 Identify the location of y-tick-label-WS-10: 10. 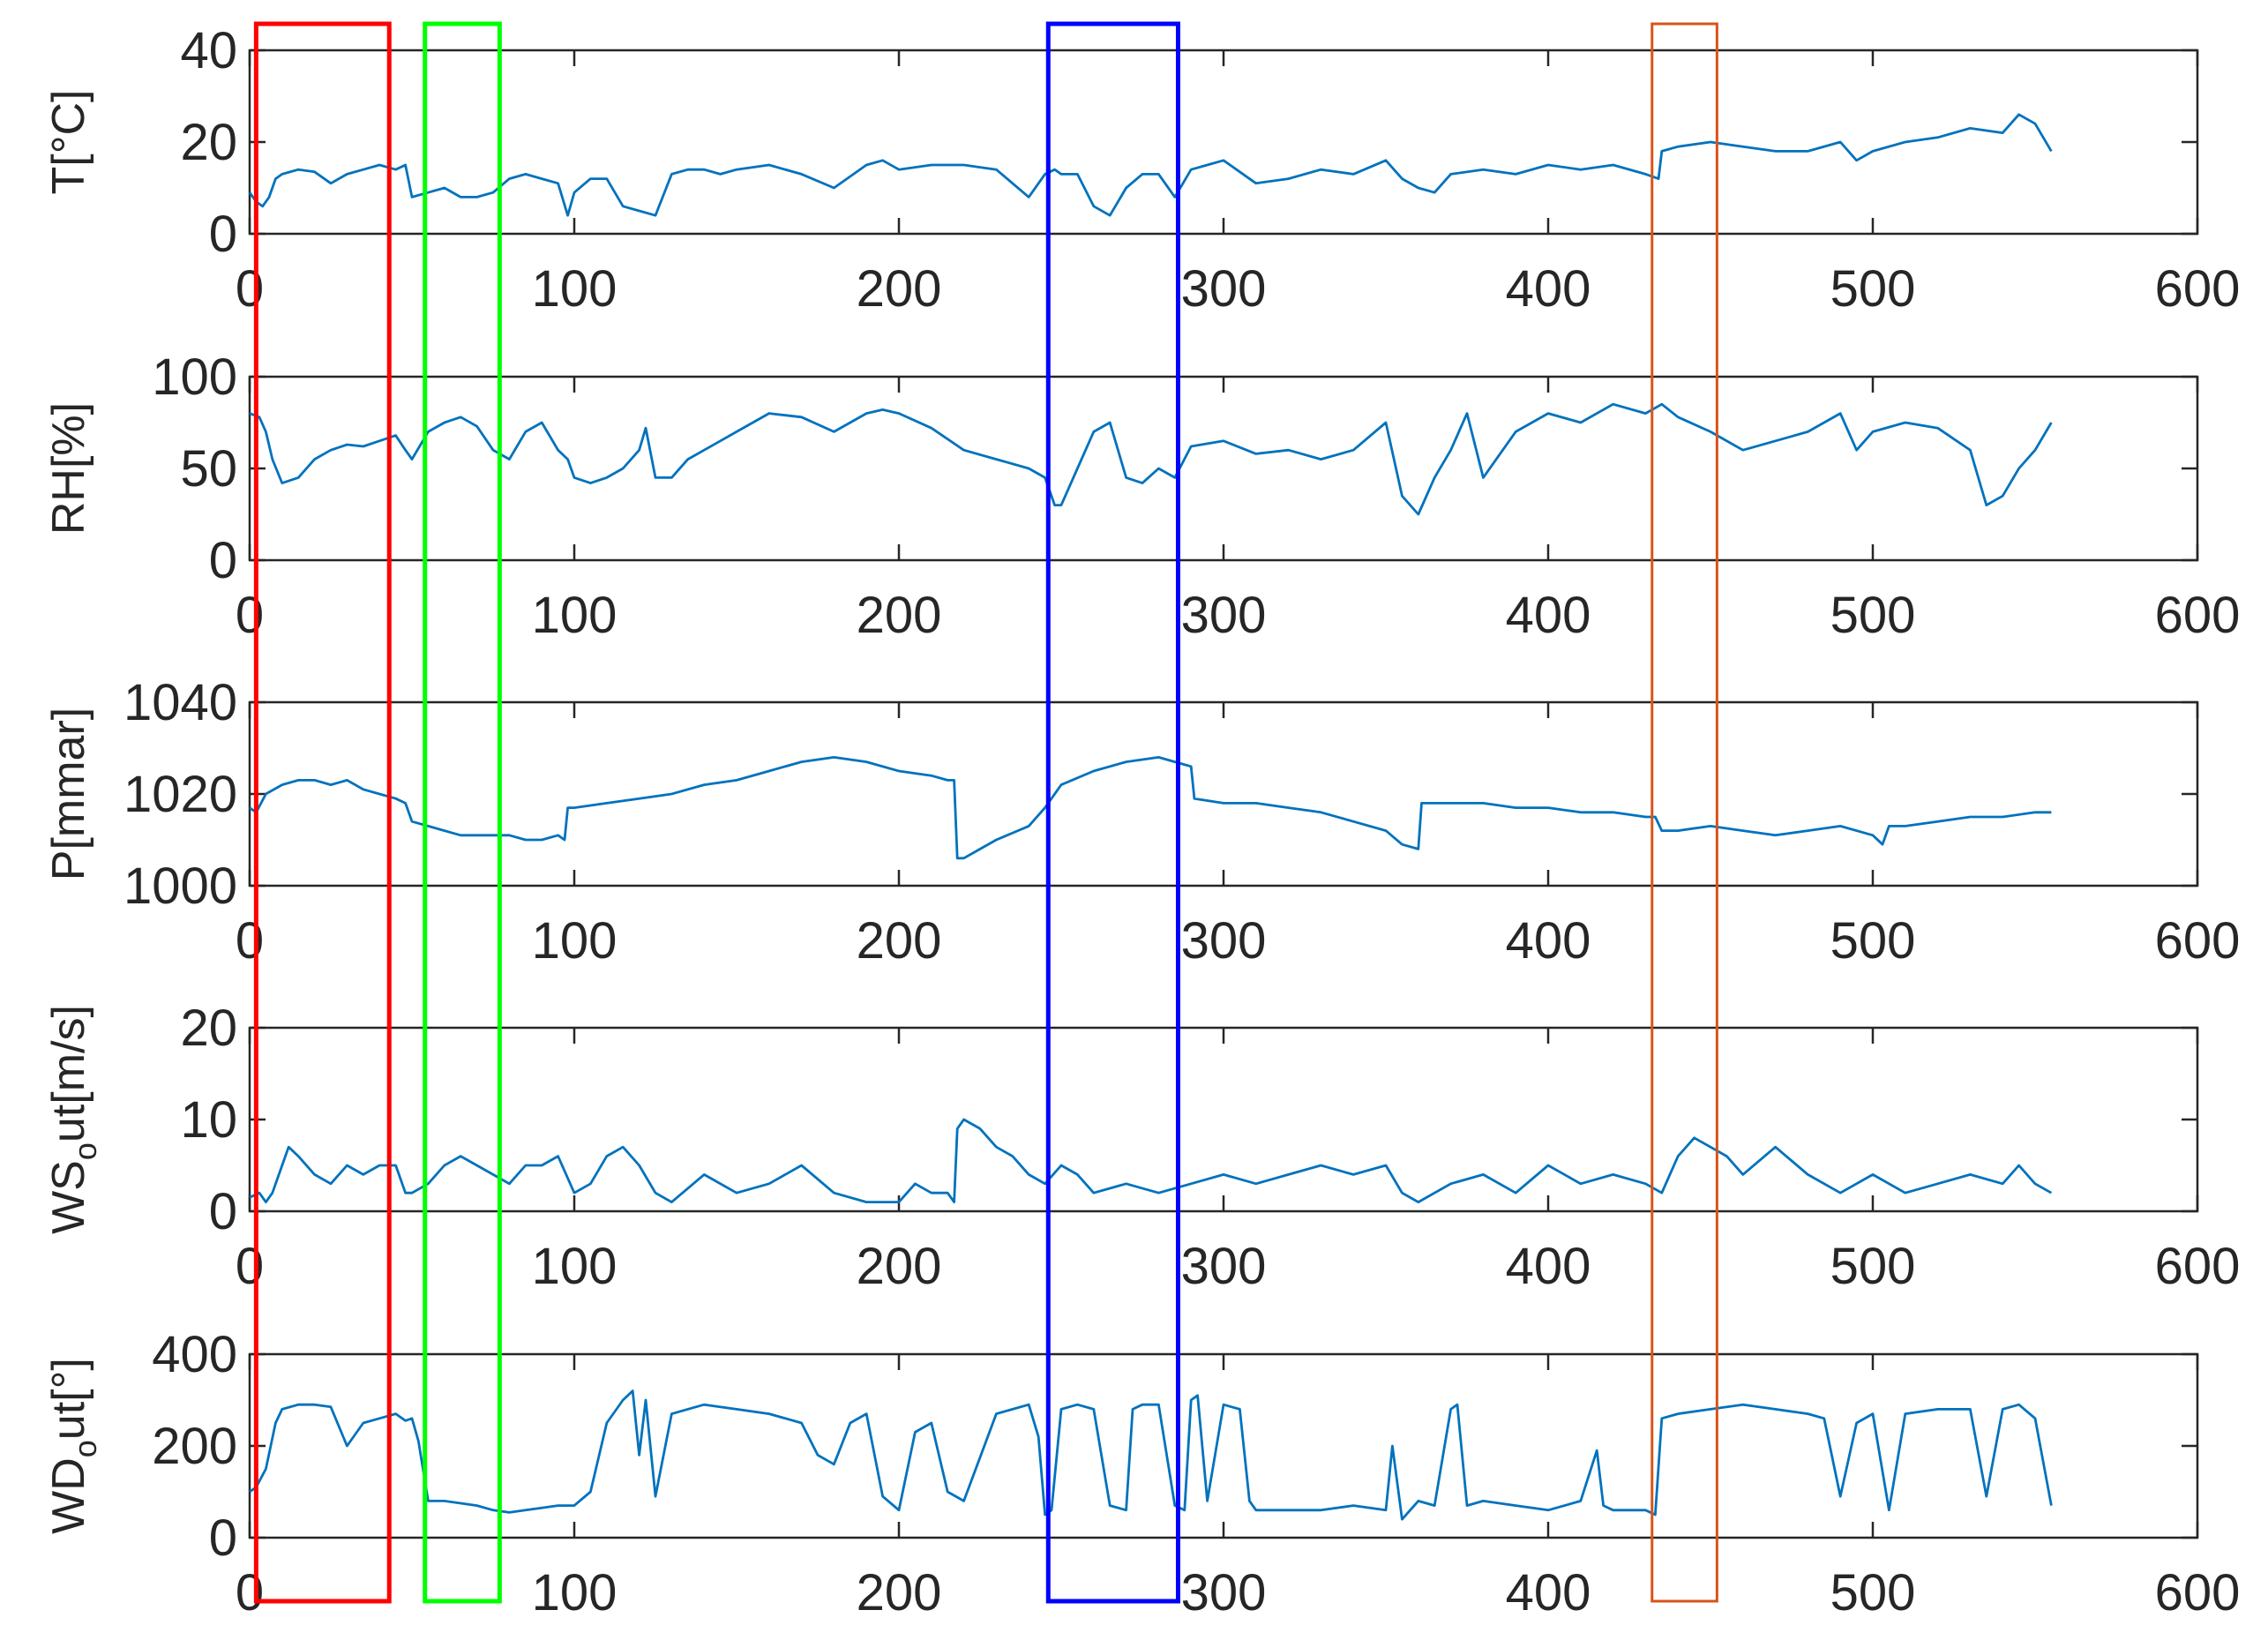
(208, 1120).